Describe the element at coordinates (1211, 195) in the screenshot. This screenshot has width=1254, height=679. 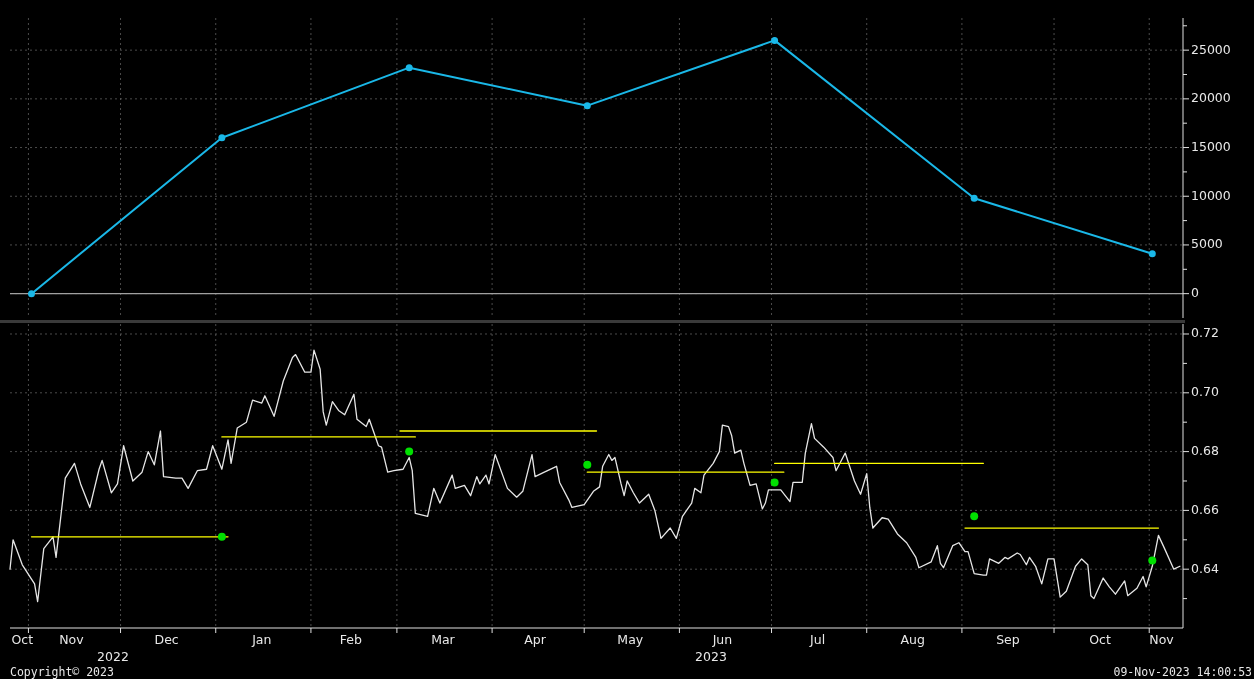
I see `y-tick-label: 10000` at that location.